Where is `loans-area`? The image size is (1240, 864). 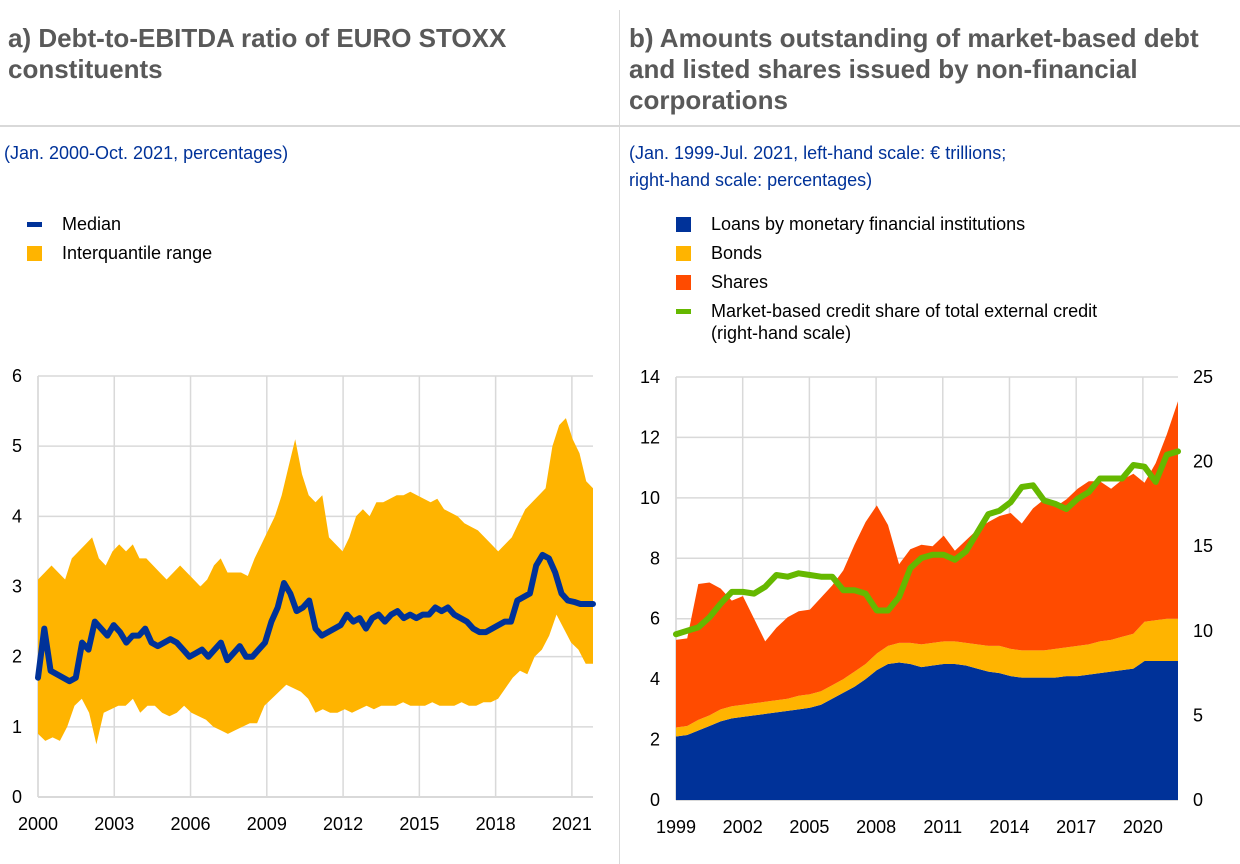
loans-area is located at coordinates (927, 730).